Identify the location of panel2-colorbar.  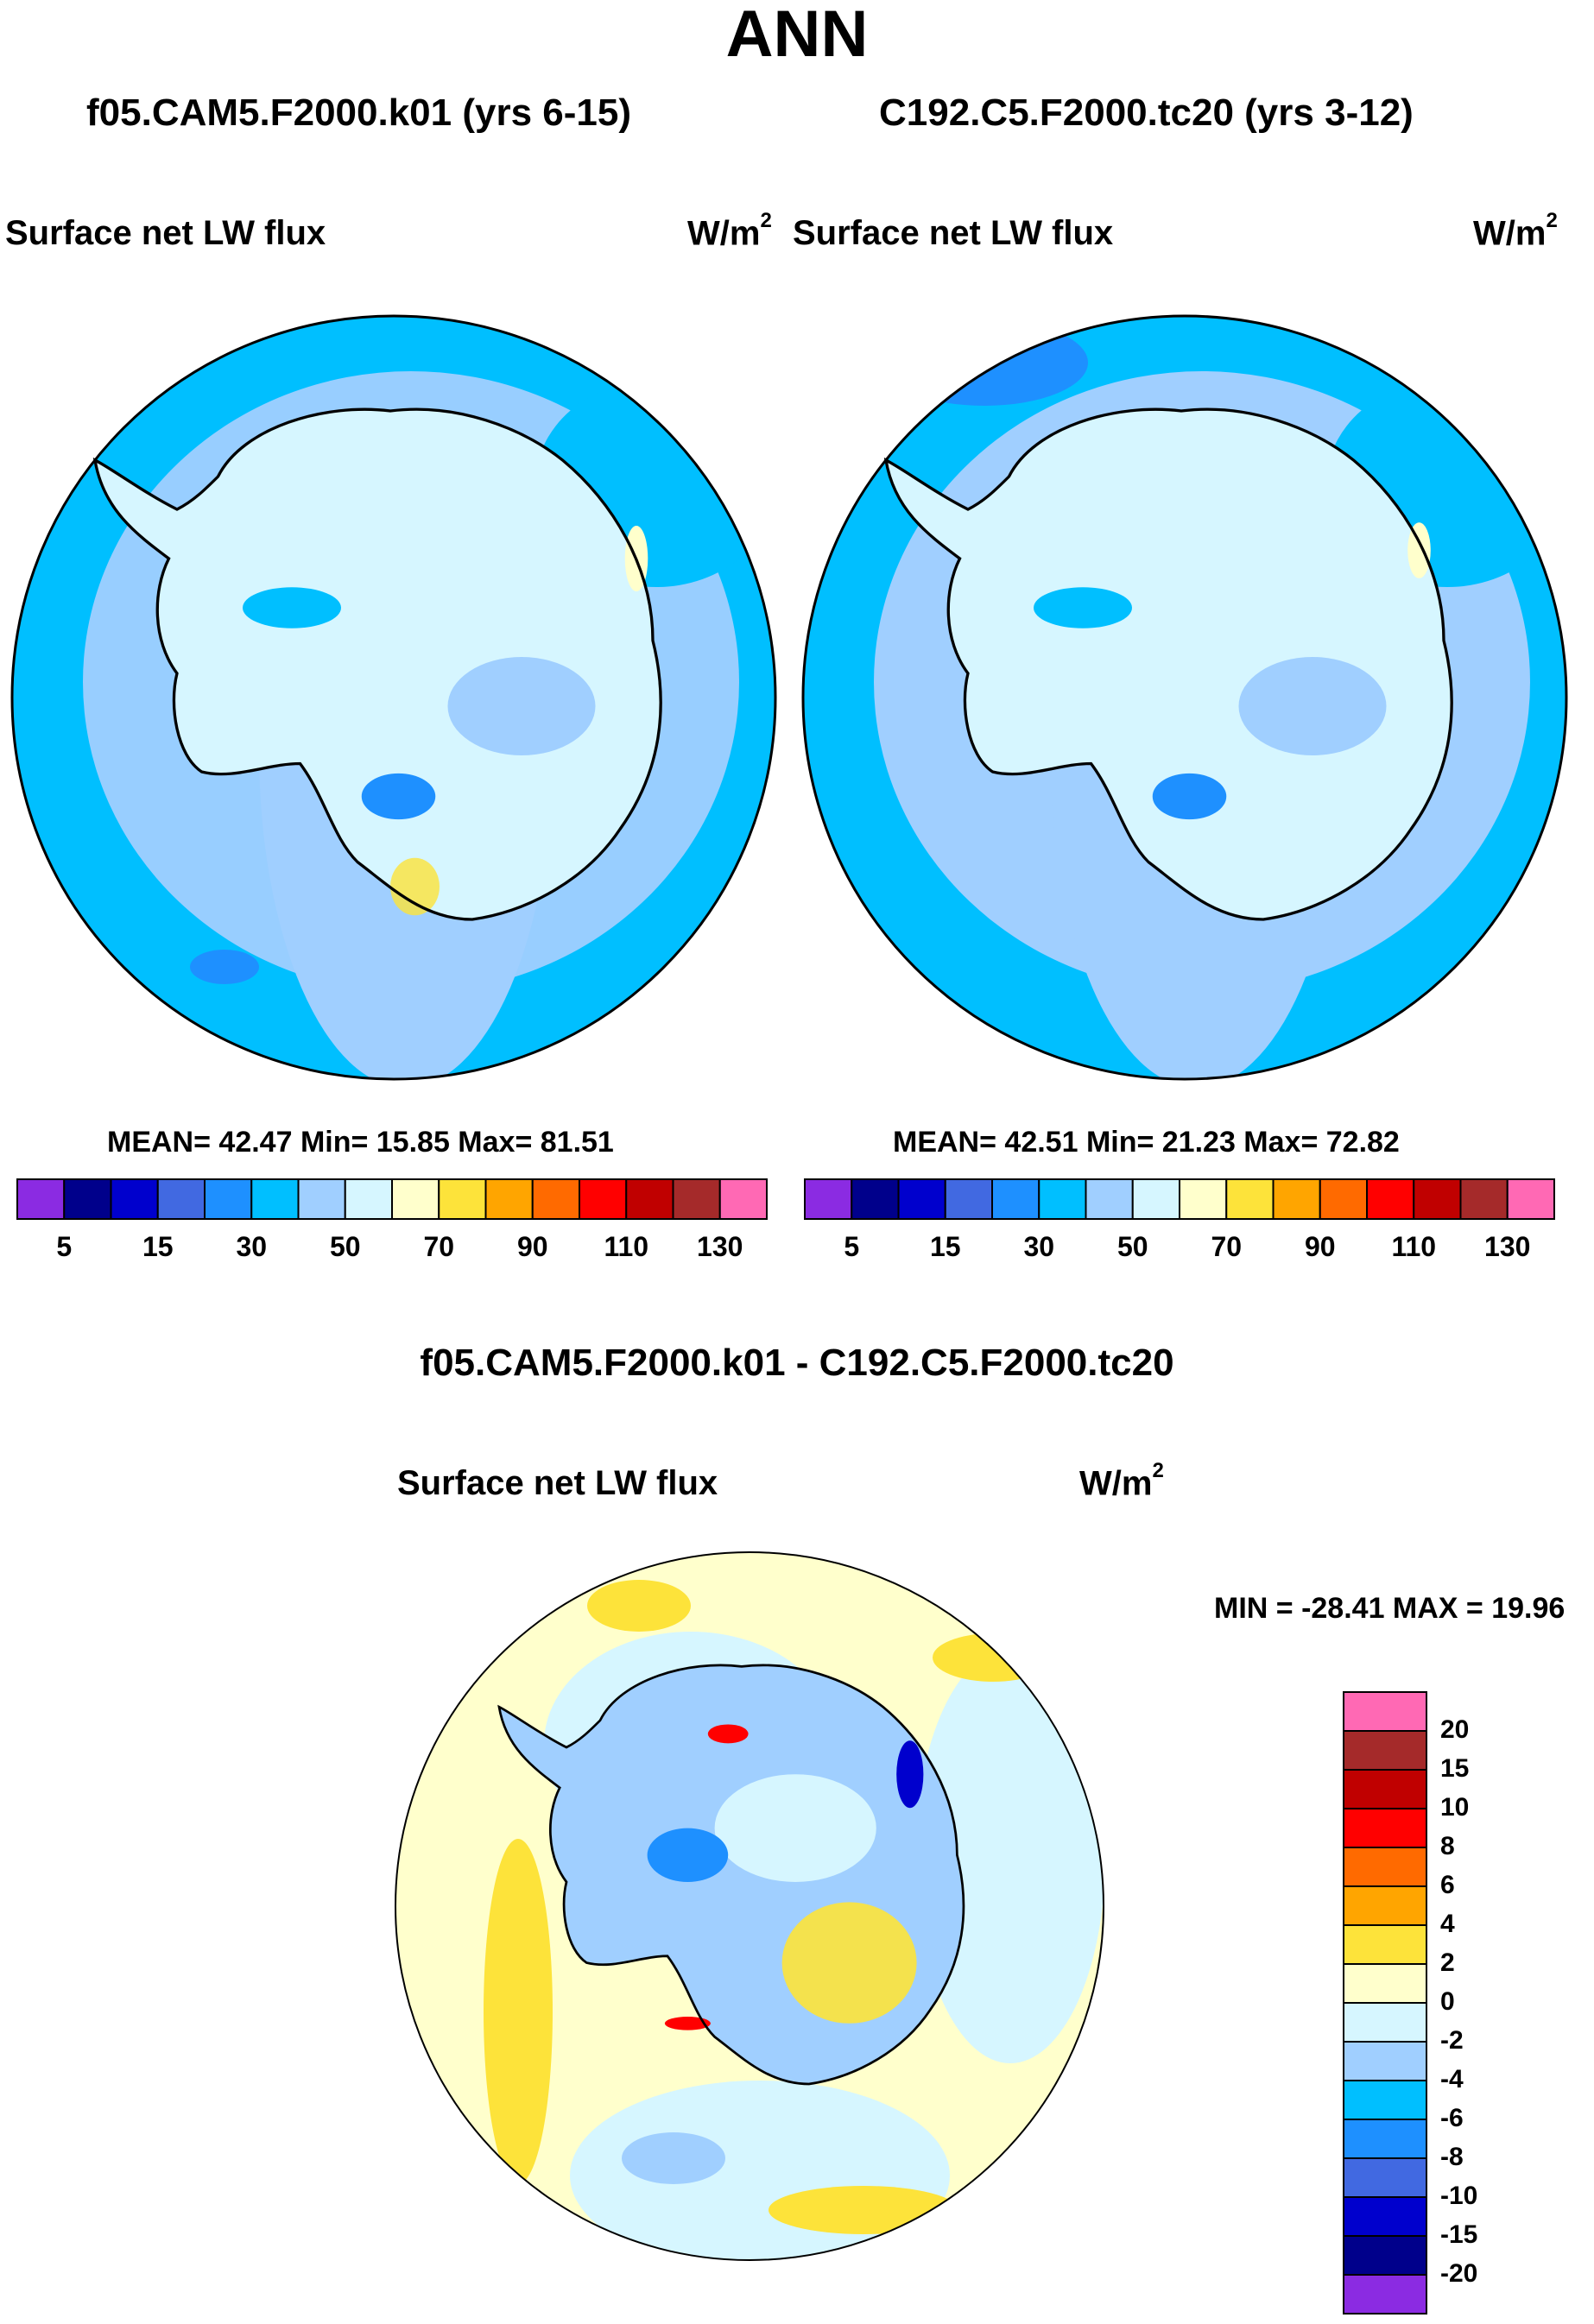
(1179, 1199).